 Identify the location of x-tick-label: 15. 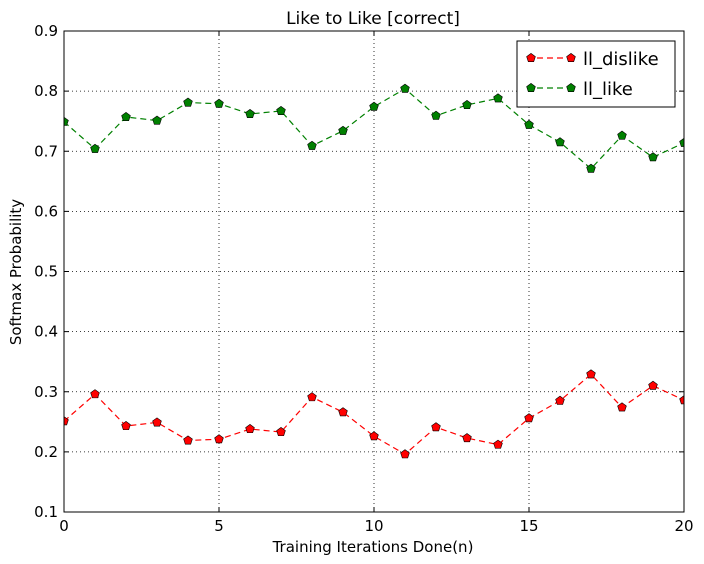
(528, 526).